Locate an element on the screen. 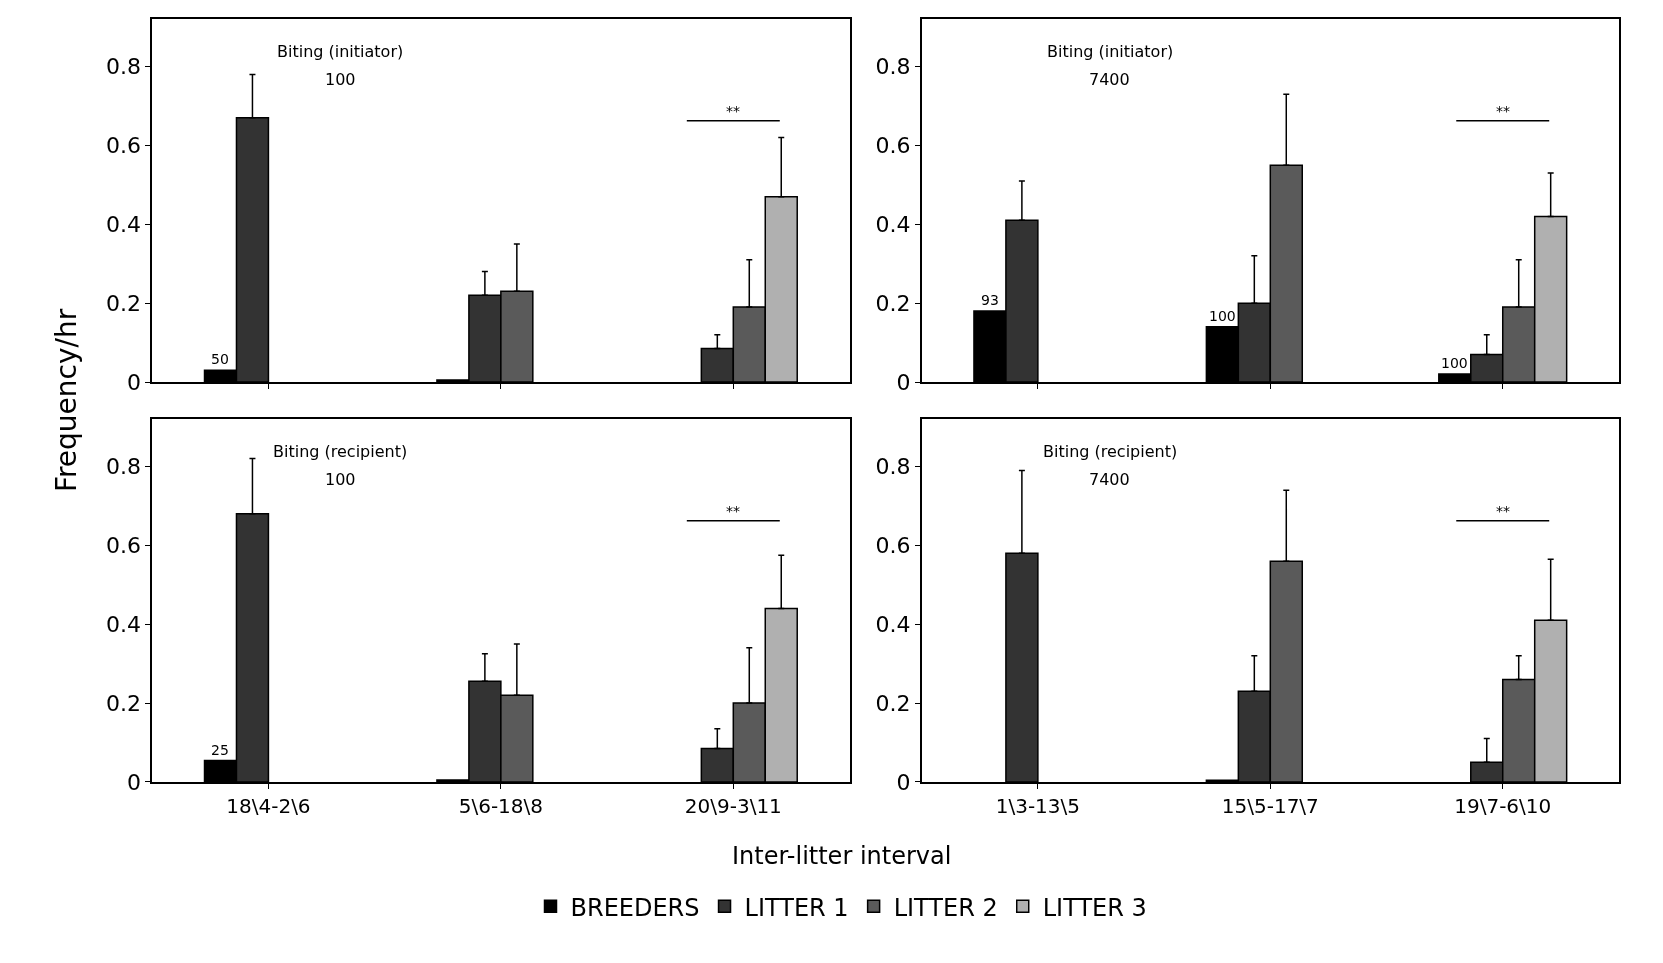 The width and height of the screenshot is (1663, 963). legend-label: BREEDERS is located at coordinates (635, 907).